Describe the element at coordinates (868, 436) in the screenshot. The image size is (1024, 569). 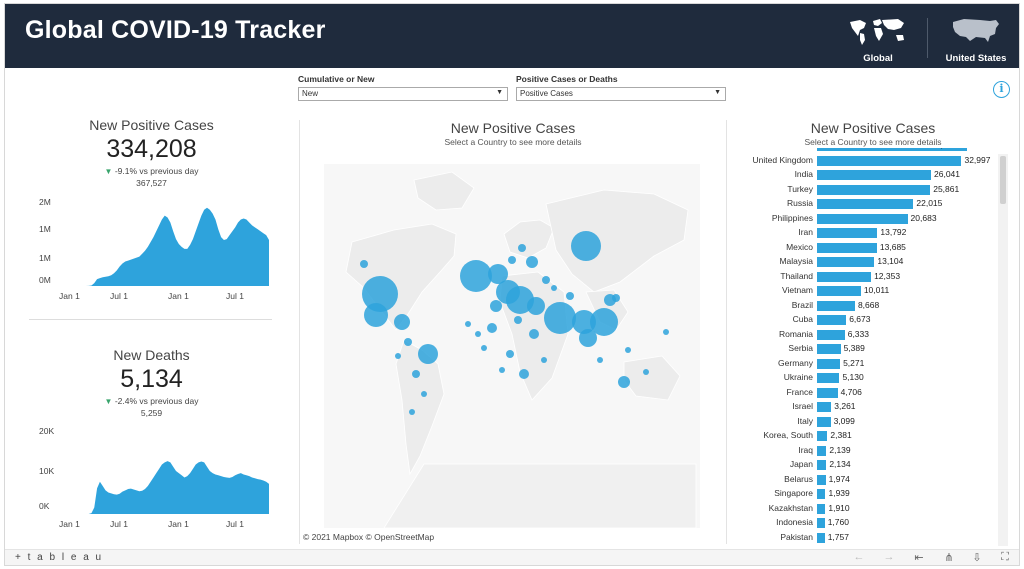
I see `country-bar-row: Korea, South 2,381` at that location.